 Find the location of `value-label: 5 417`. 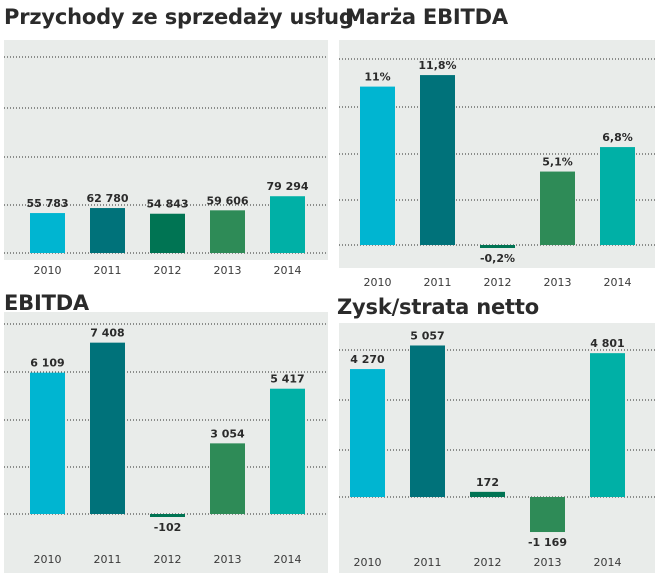

value-label: 5 417 is located at coordinates (287, 379).